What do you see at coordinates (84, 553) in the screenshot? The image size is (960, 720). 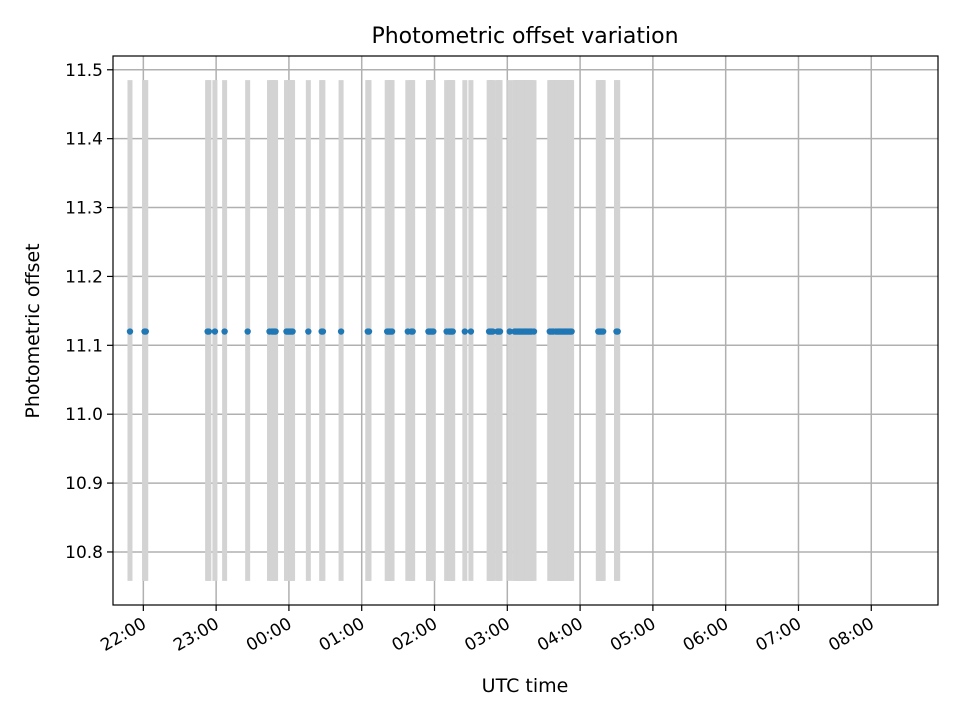 I see `y-tick-label: 10.8` at bounding box center [84, 553].